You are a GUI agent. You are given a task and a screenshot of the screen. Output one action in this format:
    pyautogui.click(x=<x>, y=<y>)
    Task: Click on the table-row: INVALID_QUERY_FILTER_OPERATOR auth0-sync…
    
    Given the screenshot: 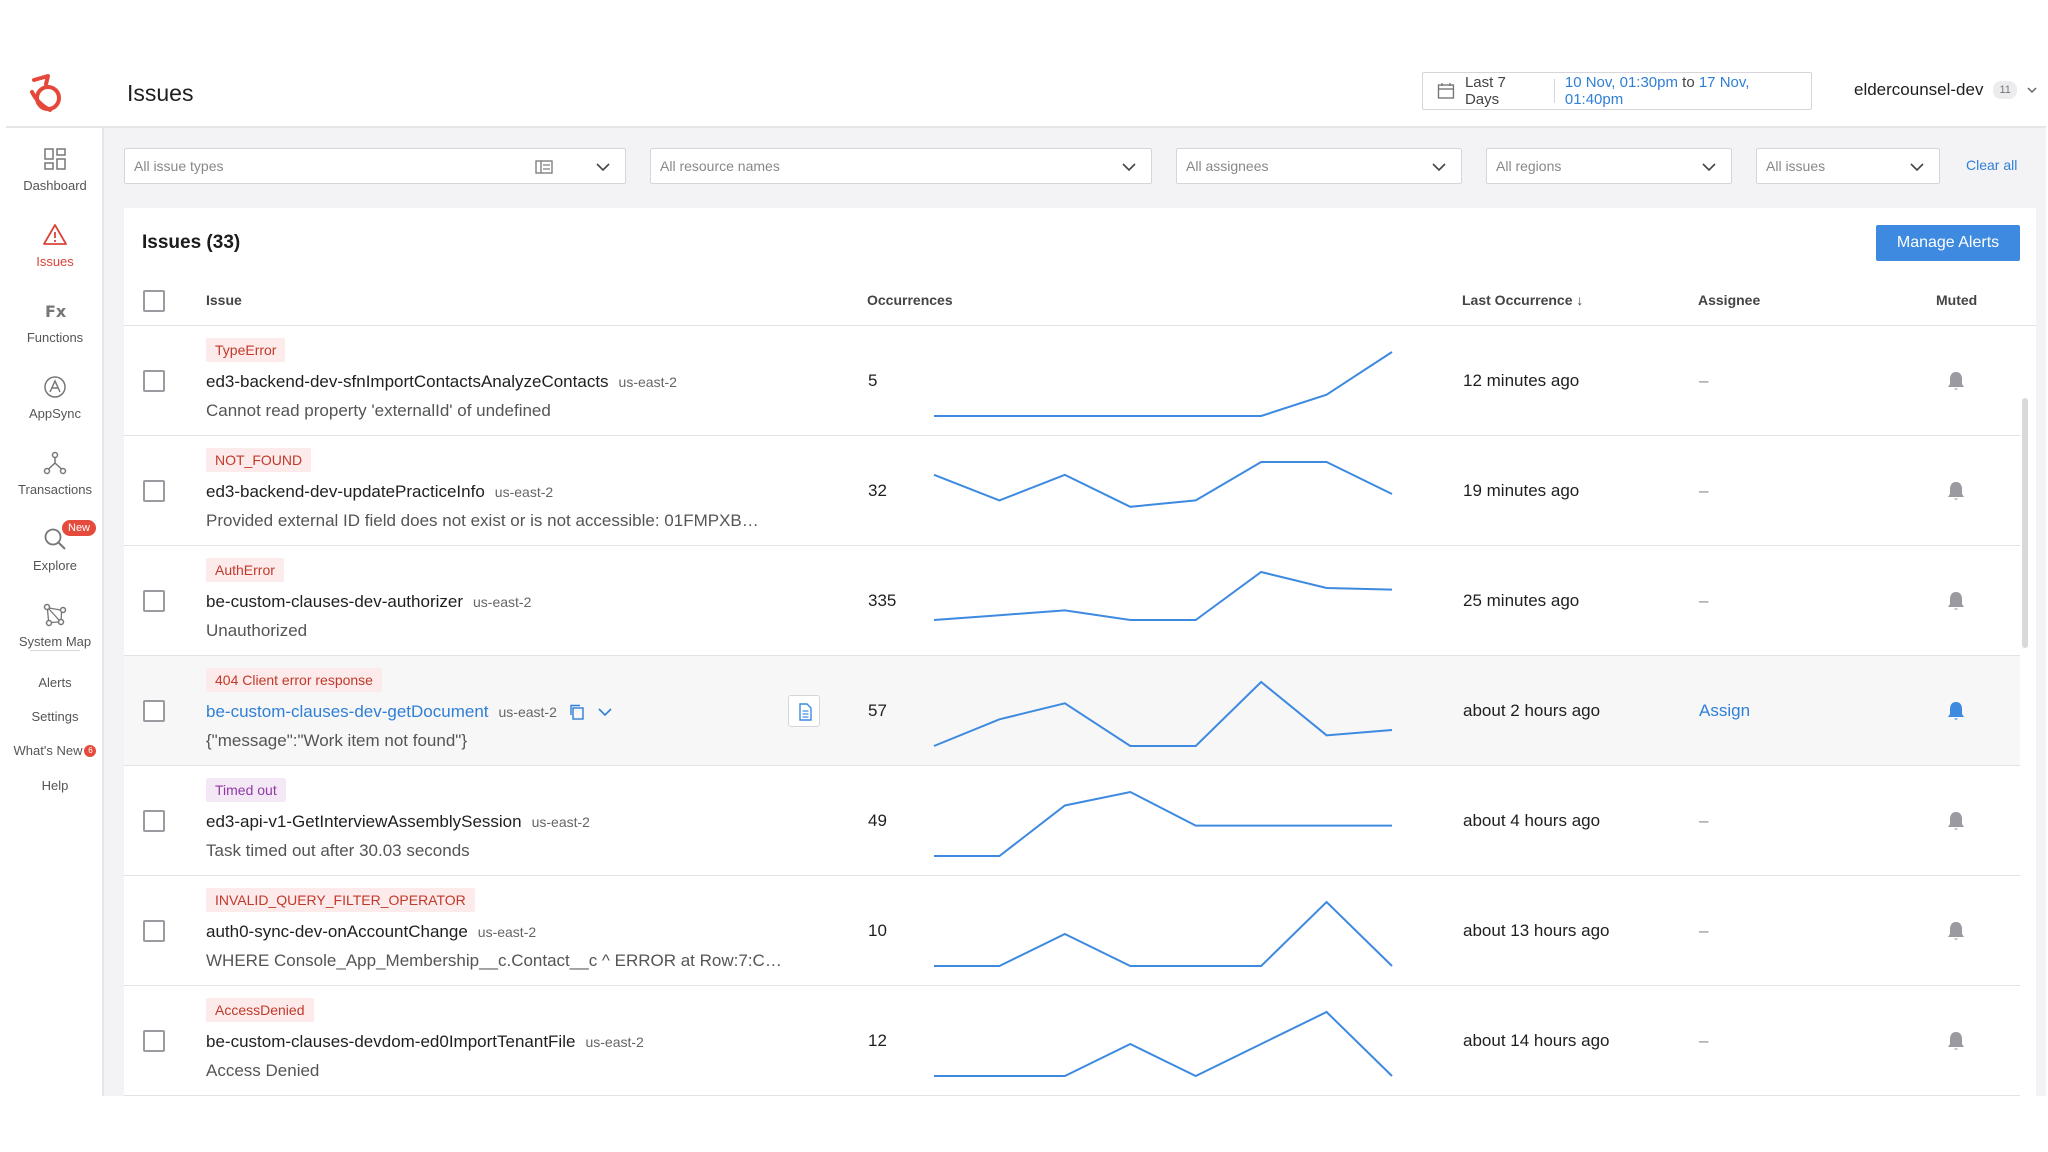 What is the action you would take?
    pyautogui.click(x=1072, y=931)
    